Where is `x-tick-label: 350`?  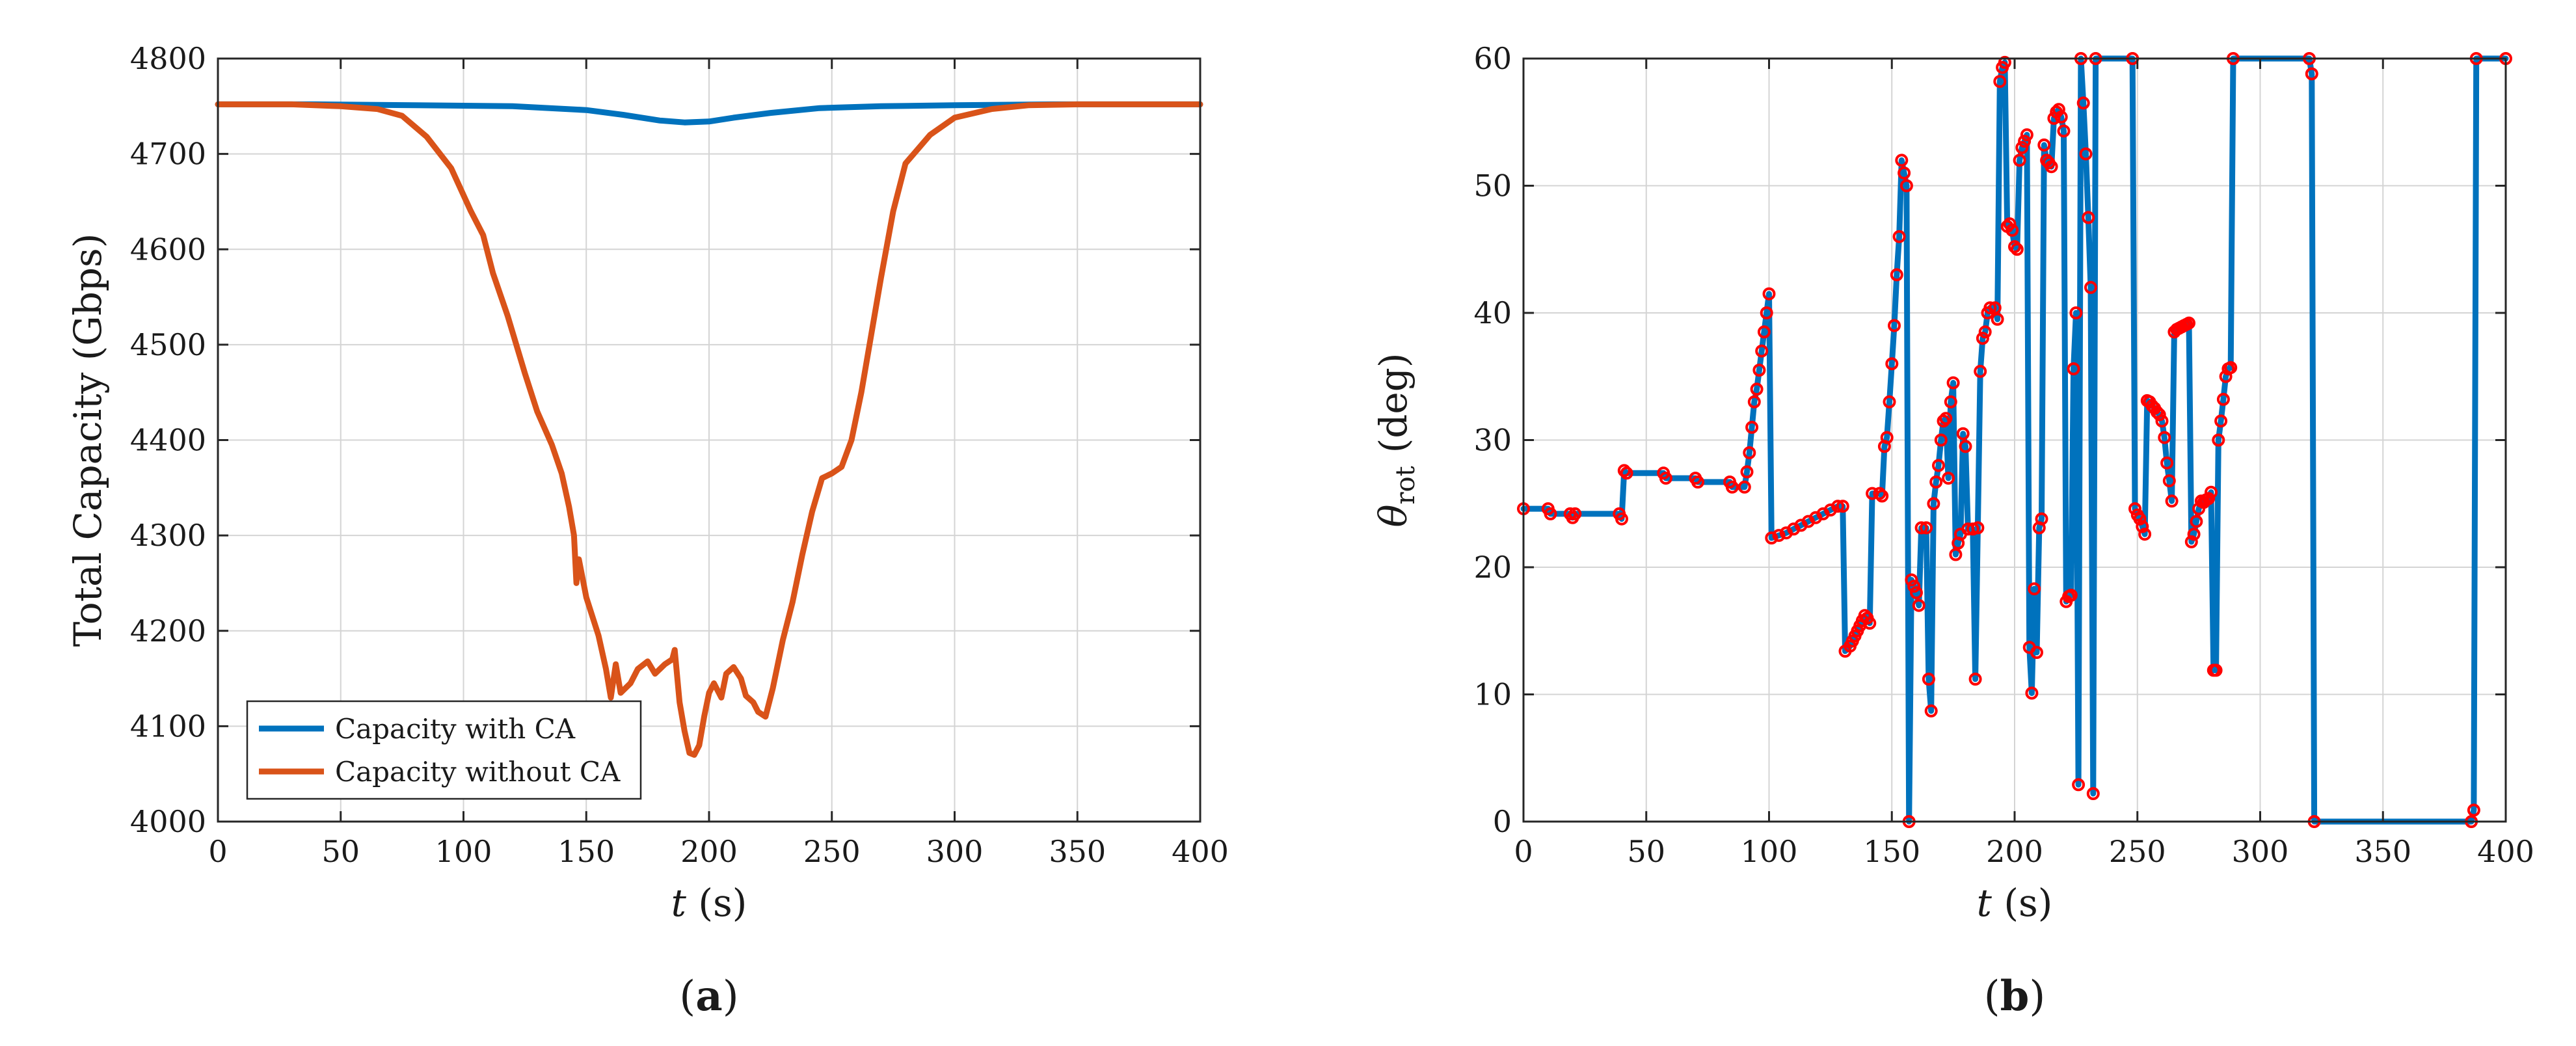 x-tick-label: 350 is located at coordinates (2382, 851).